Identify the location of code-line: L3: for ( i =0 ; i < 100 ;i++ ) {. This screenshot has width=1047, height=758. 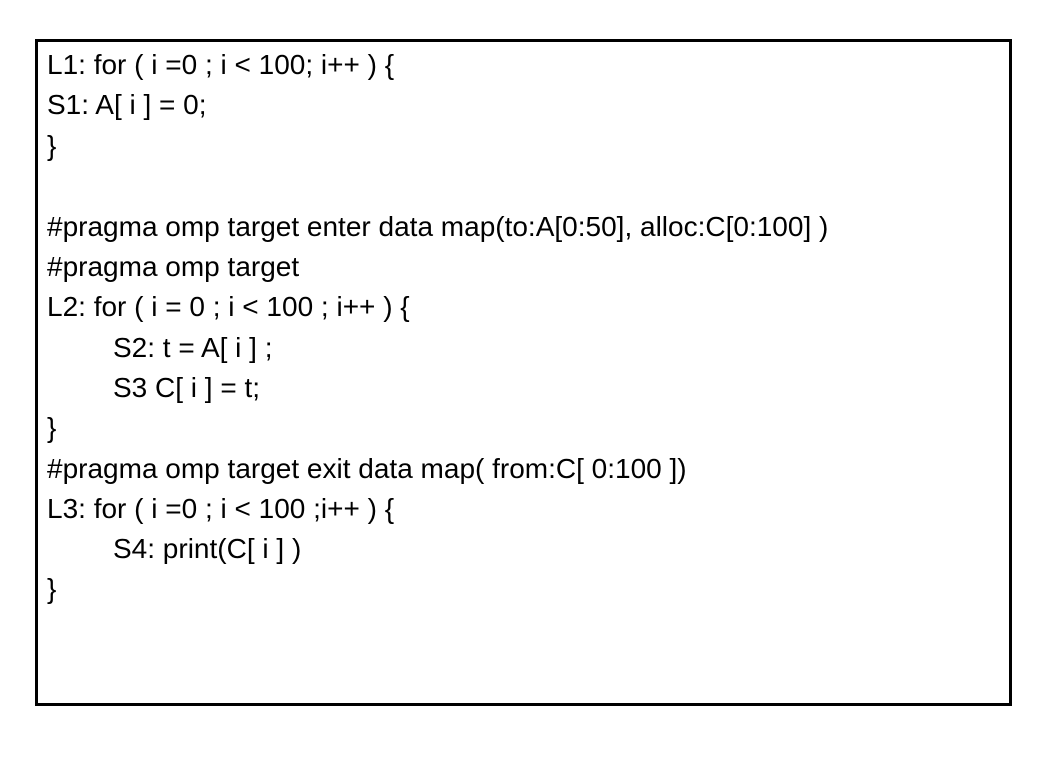
(221, 508).